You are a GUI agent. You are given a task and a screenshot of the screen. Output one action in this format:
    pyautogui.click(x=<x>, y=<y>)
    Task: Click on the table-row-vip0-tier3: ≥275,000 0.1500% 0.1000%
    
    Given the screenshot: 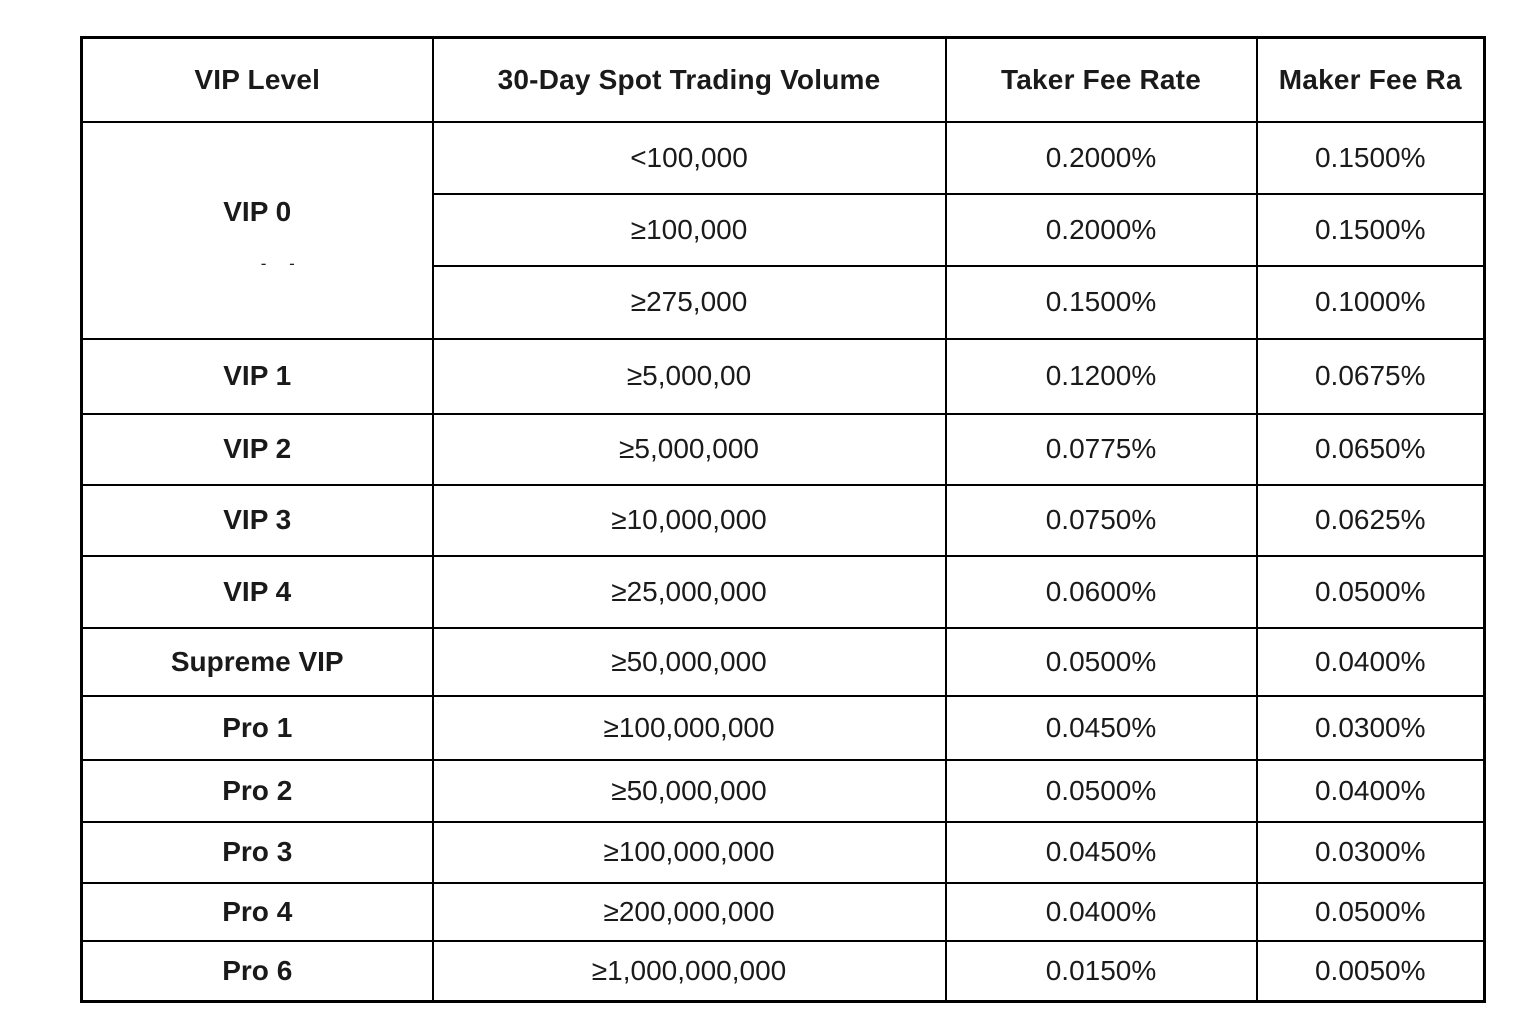 What is the action you would take?
    pyautogui.click(x=784, y=302)
    